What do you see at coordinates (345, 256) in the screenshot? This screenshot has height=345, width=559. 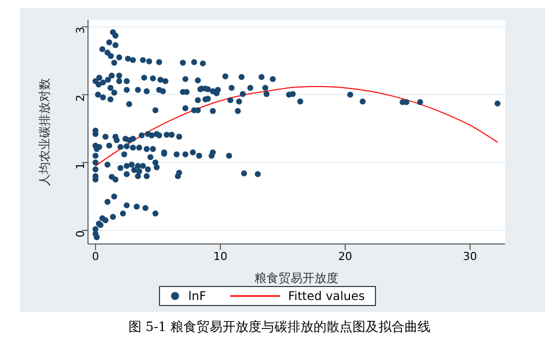 I see `x-tick-label: 20` at bounding box center [345, 256].